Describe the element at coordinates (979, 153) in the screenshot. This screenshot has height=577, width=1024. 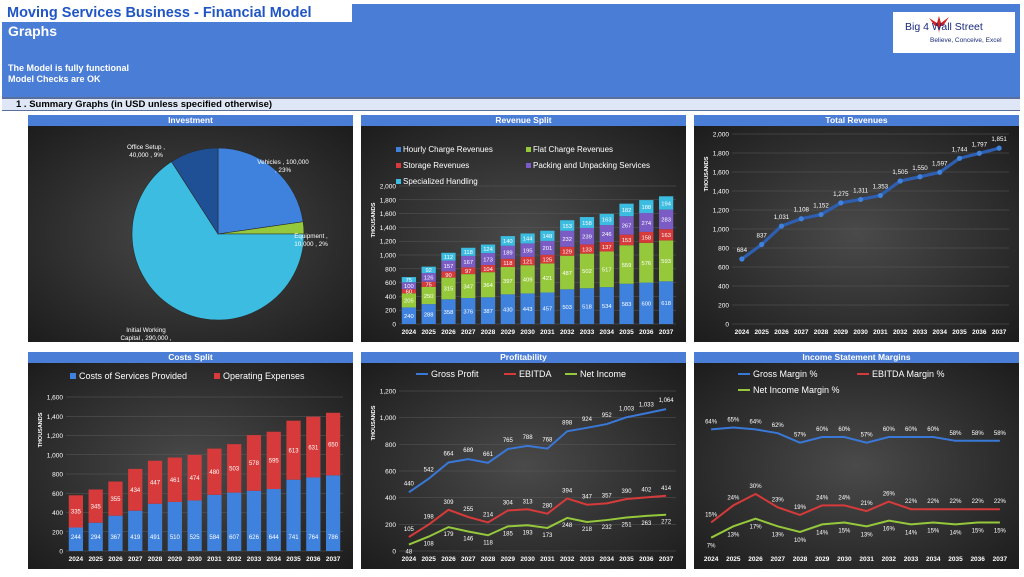
I see `data-point` at that location.